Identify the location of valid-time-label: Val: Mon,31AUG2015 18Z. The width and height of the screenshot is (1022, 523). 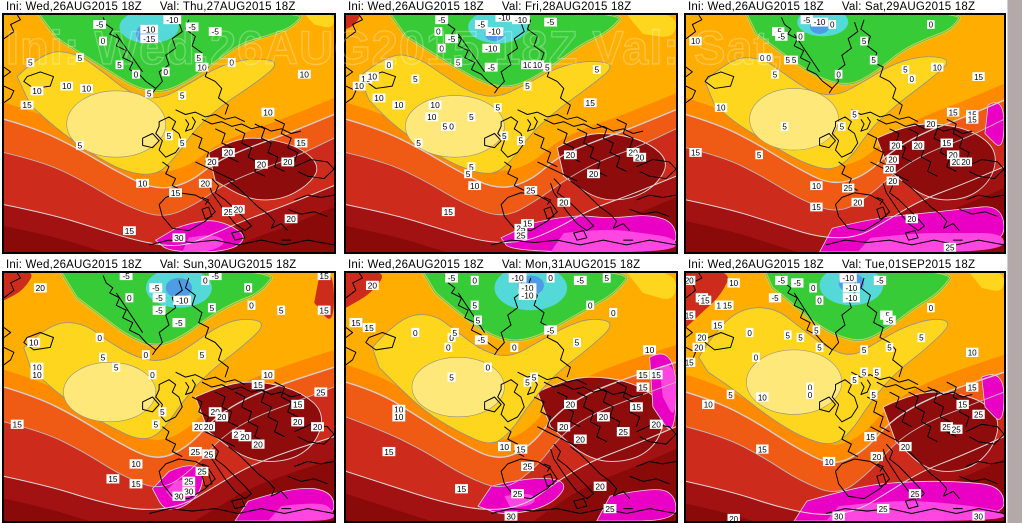
(571, 264).